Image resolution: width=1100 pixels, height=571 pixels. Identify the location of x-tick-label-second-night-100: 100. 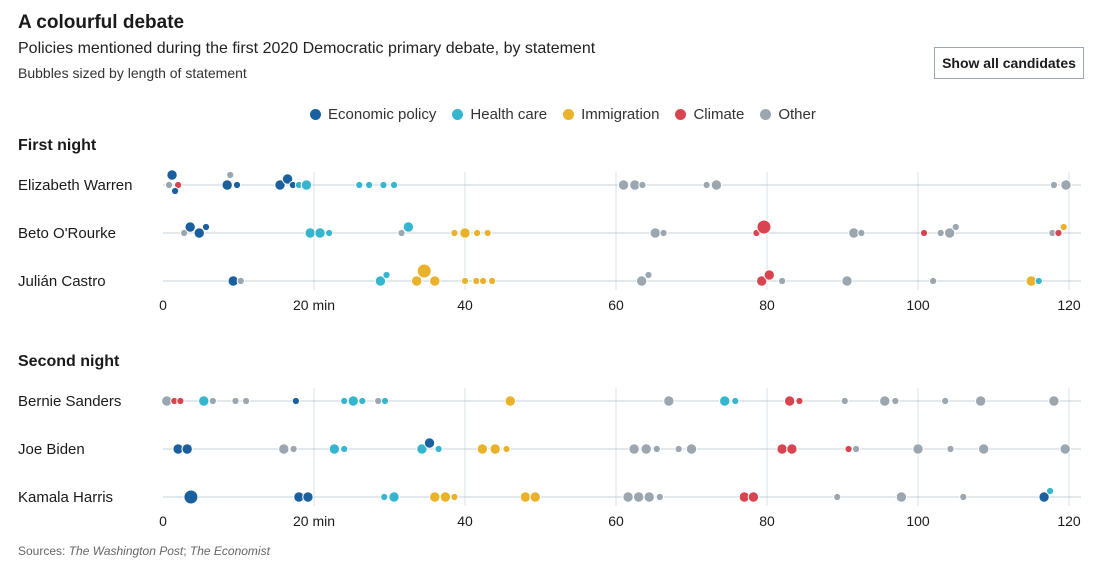
(918, 521).